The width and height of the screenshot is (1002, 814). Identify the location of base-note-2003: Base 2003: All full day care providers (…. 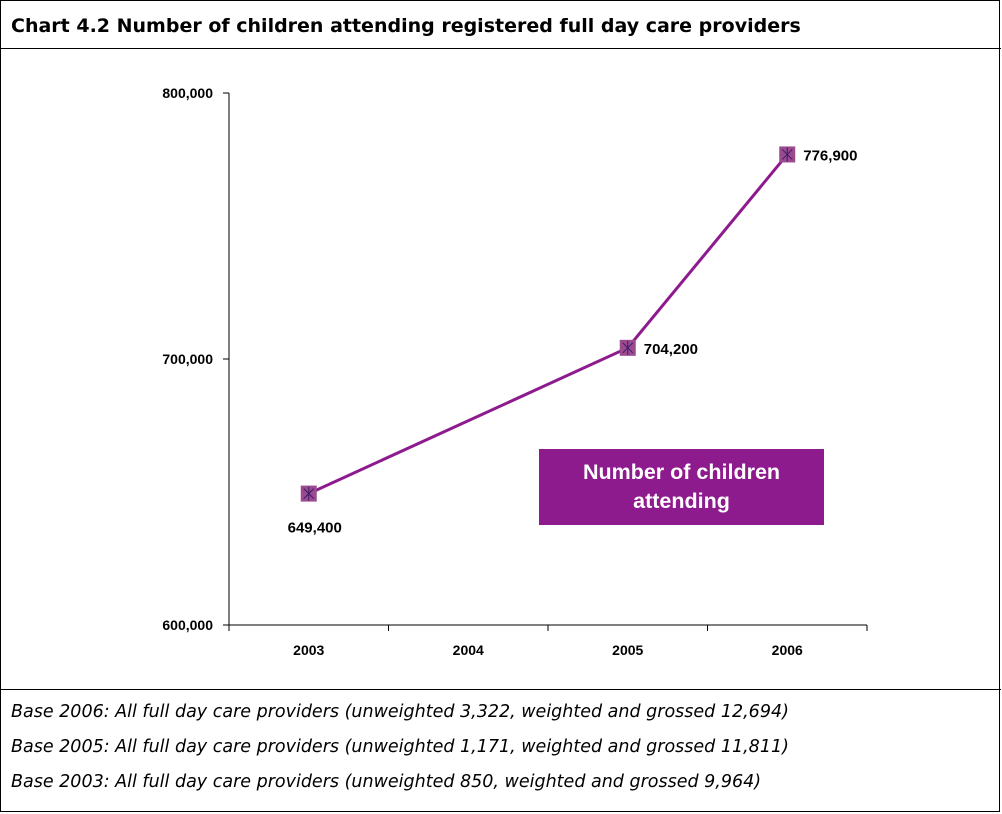
(386, 782).